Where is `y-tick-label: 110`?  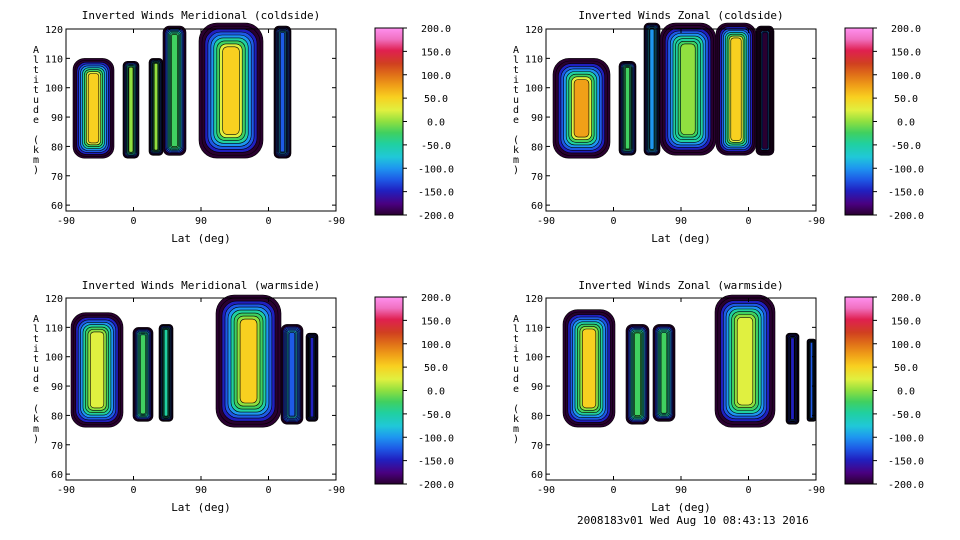
y-tick-label: 110 is located at coordinates (534, 328).